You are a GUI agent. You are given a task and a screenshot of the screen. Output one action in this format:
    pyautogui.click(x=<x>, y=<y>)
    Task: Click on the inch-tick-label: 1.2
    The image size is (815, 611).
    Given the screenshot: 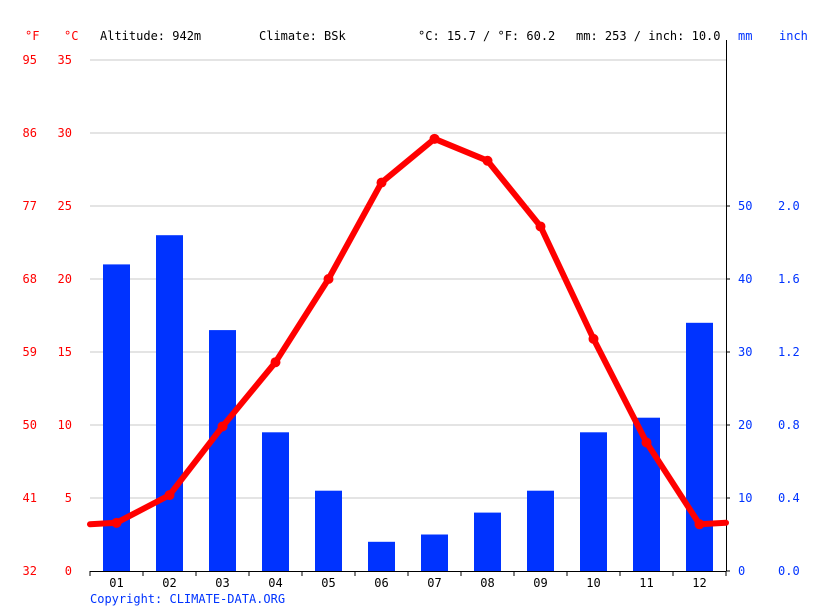 What is the action you would take?
    pyautogui.click(x=789, y=352)
    